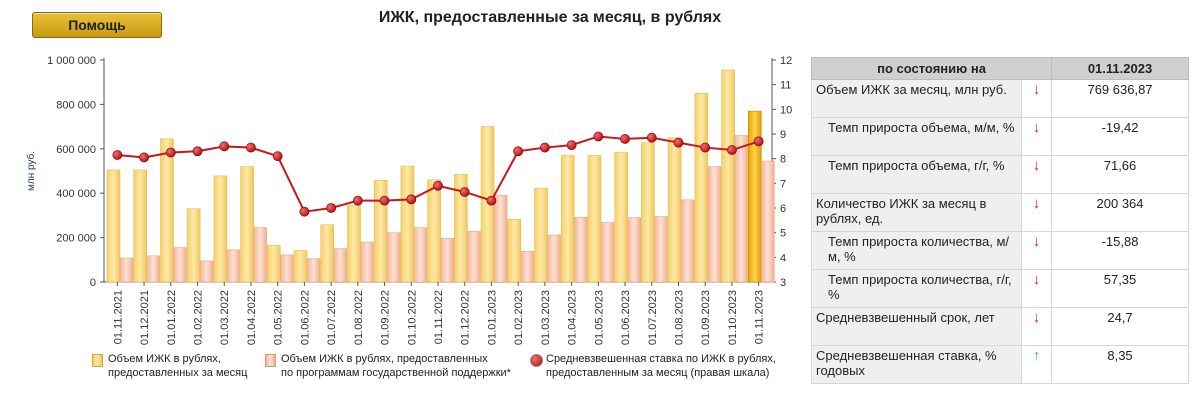 This screenshot has width=1200, height=408. What do you see at coordinates (733, 317) in the screenshot?
I see `x-tick-label: 01.10.2023` at bounding box center [733, 317].